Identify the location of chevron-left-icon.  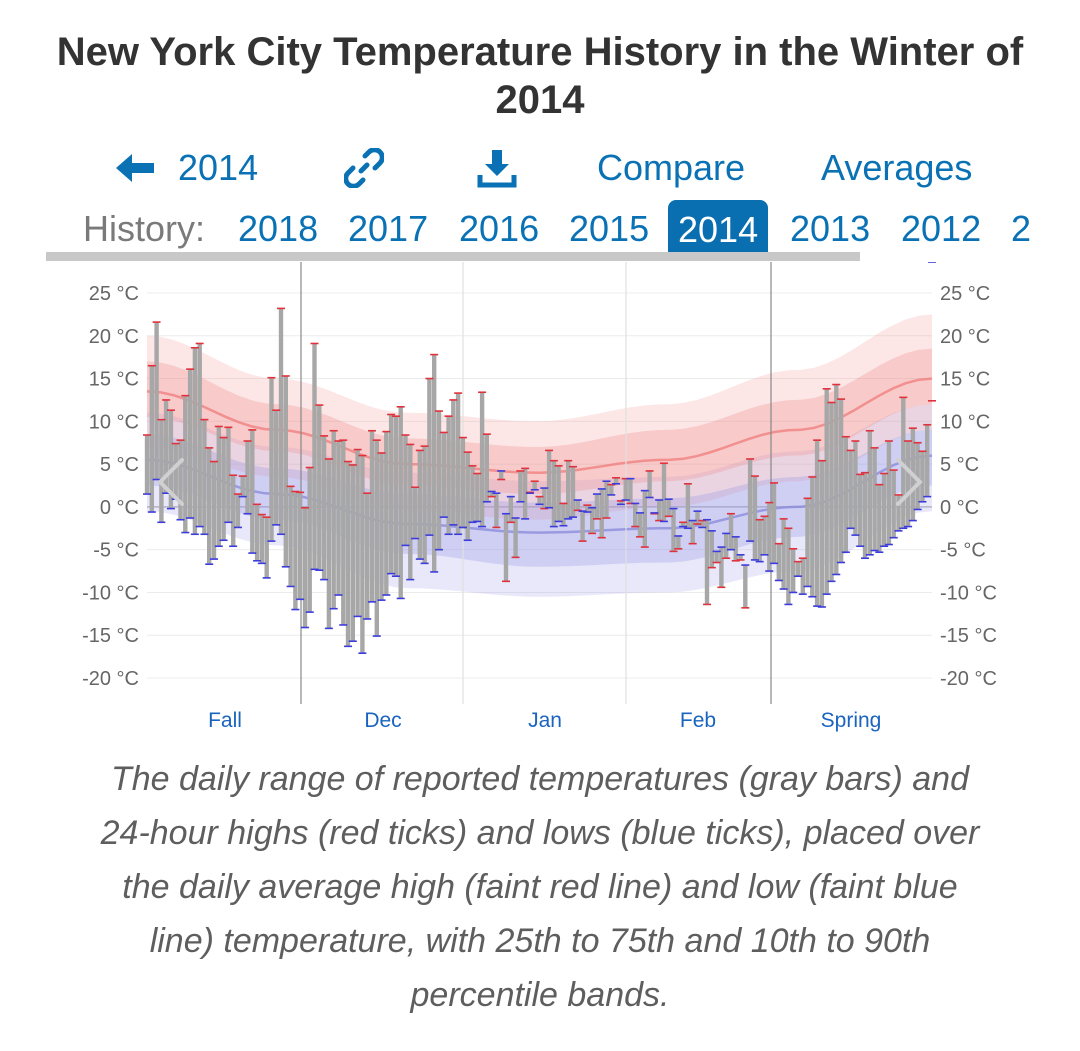
(170, 482).